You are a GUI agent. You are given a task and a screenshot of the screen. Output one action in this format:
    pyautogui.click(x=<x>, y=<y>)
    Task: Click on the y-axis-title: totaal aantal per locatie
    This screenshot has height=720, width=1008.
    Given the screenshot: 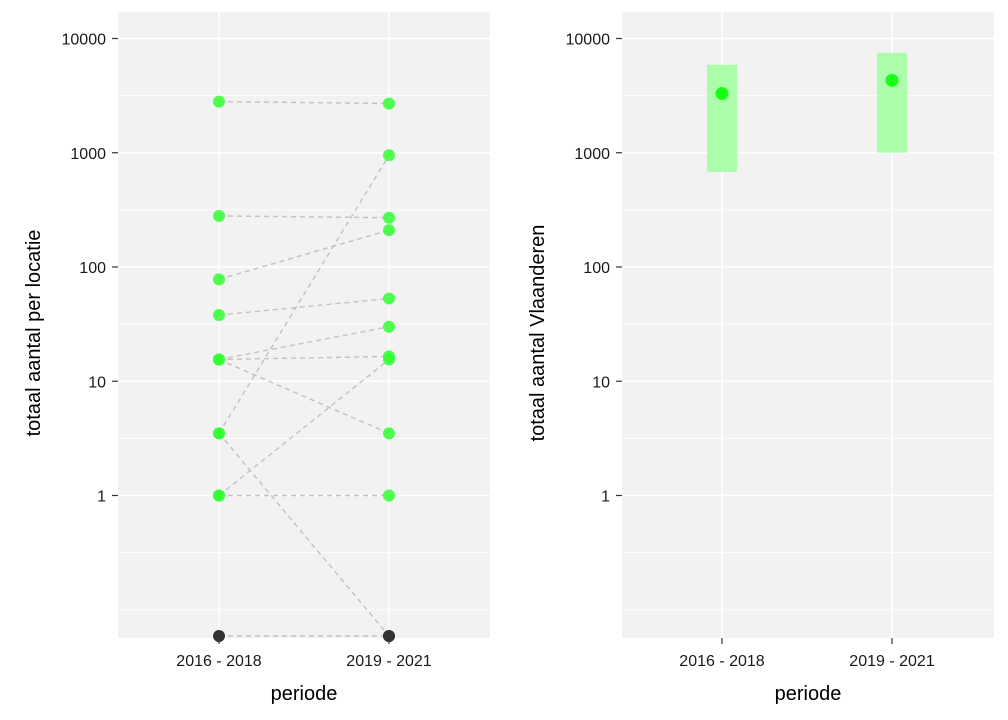 What is the action you would take?
    pyautogui.click(x=34, y=333)
    